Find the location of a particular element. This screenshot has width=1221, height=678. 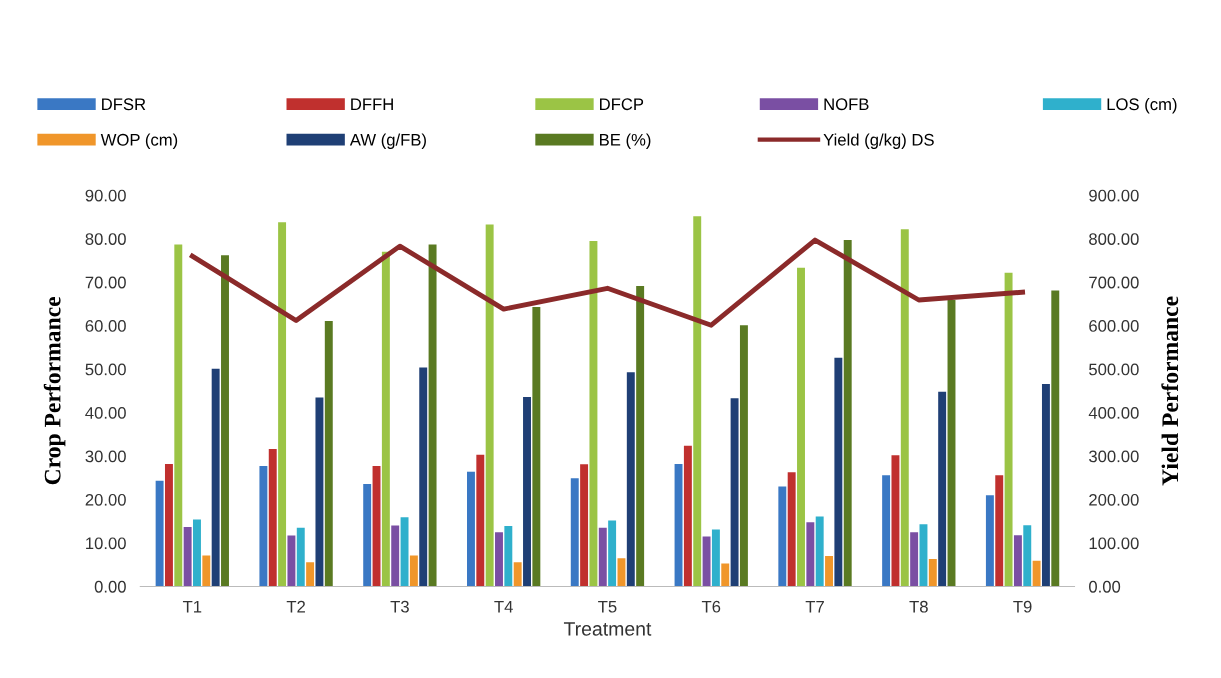

y-tick-label: 80.00 is located at coordinates (105, 239).